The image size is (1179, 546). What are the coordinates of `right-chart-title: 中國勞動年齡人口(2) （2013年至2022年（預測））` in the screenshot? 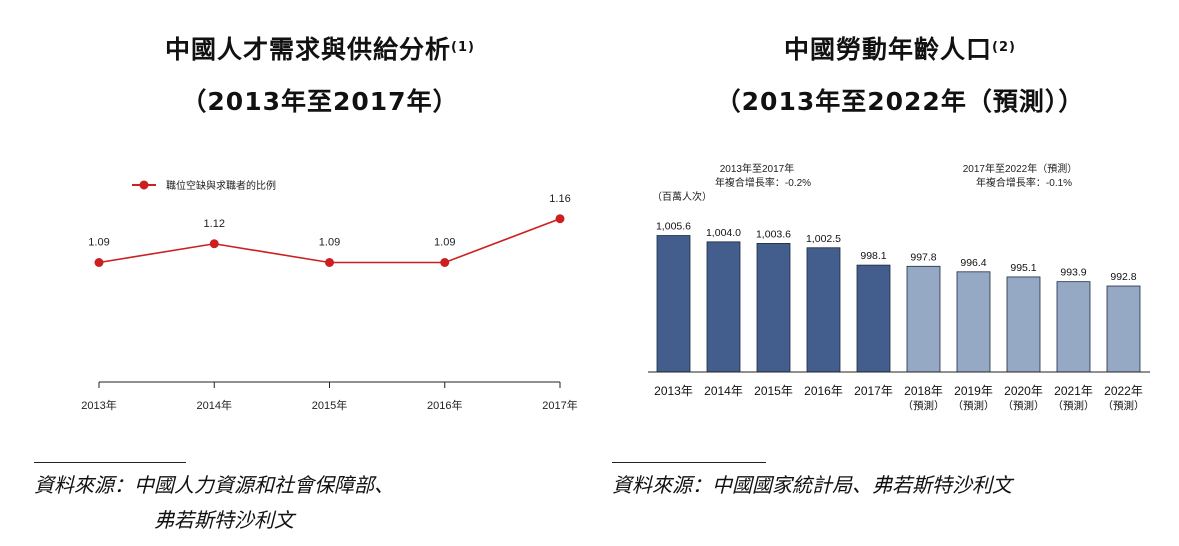 It's located at (900, 76).